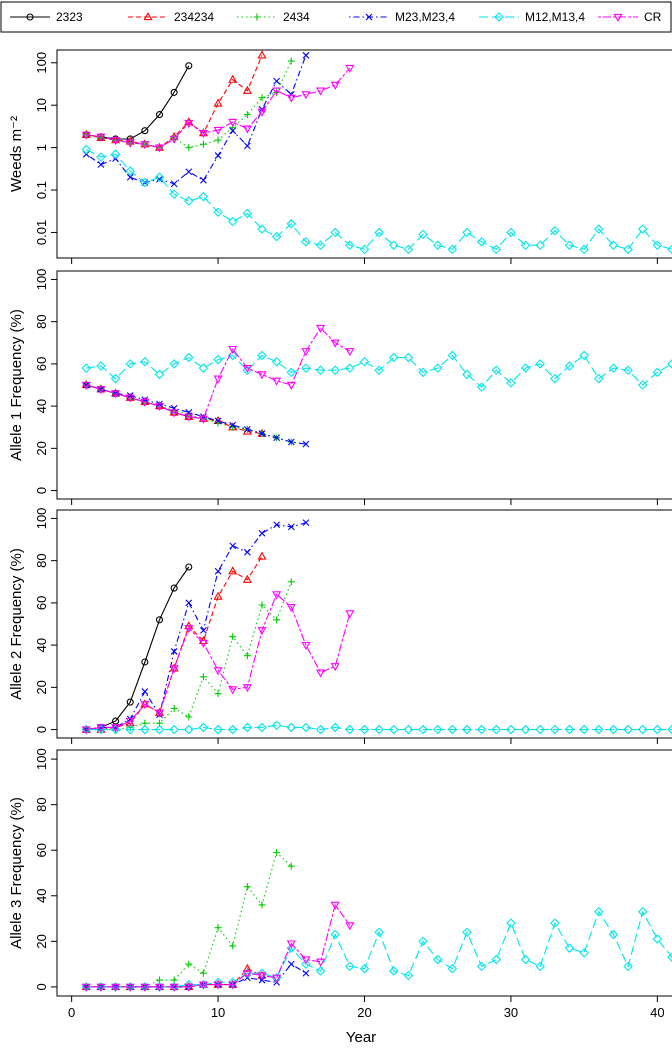 The image size is (672, 1049). What do you see at coordinates (218, 1012) in the screenshot?
I see `x-tick-label: 10` at bounding box center [218, 1012].